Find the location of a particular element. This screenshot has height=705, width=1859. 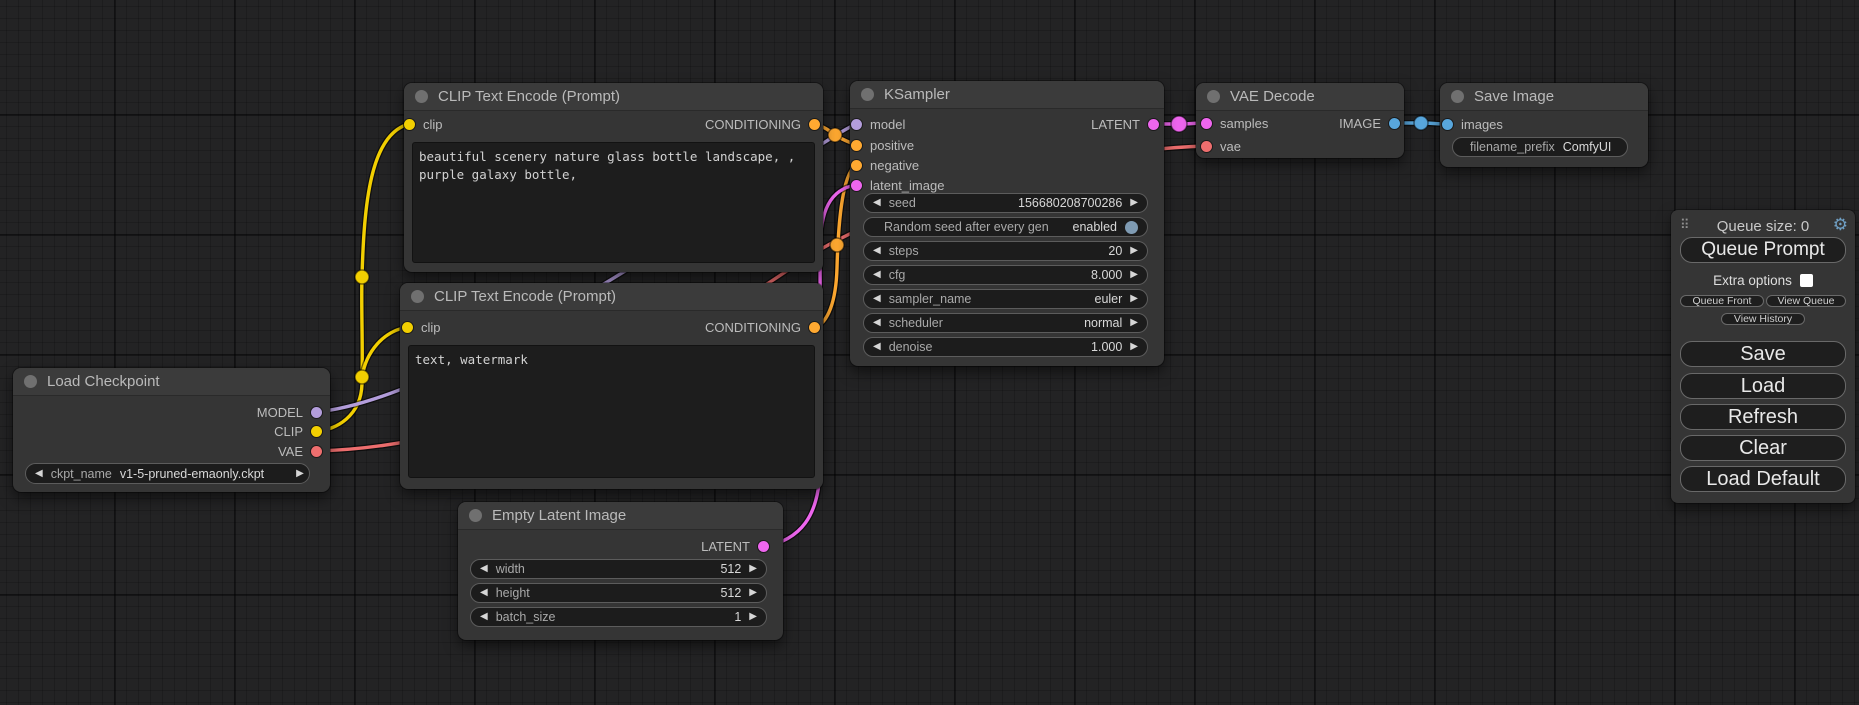

reroute-dot-image is located at coordinates (1421, 123).